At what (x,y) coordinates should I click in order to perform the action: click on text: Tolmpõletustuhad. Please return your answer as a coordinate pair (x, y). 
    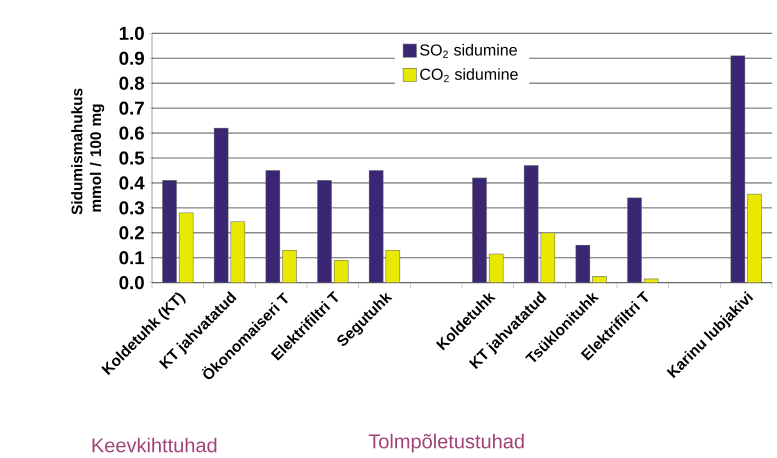
    Looking at the image, I should click on (446, 443).